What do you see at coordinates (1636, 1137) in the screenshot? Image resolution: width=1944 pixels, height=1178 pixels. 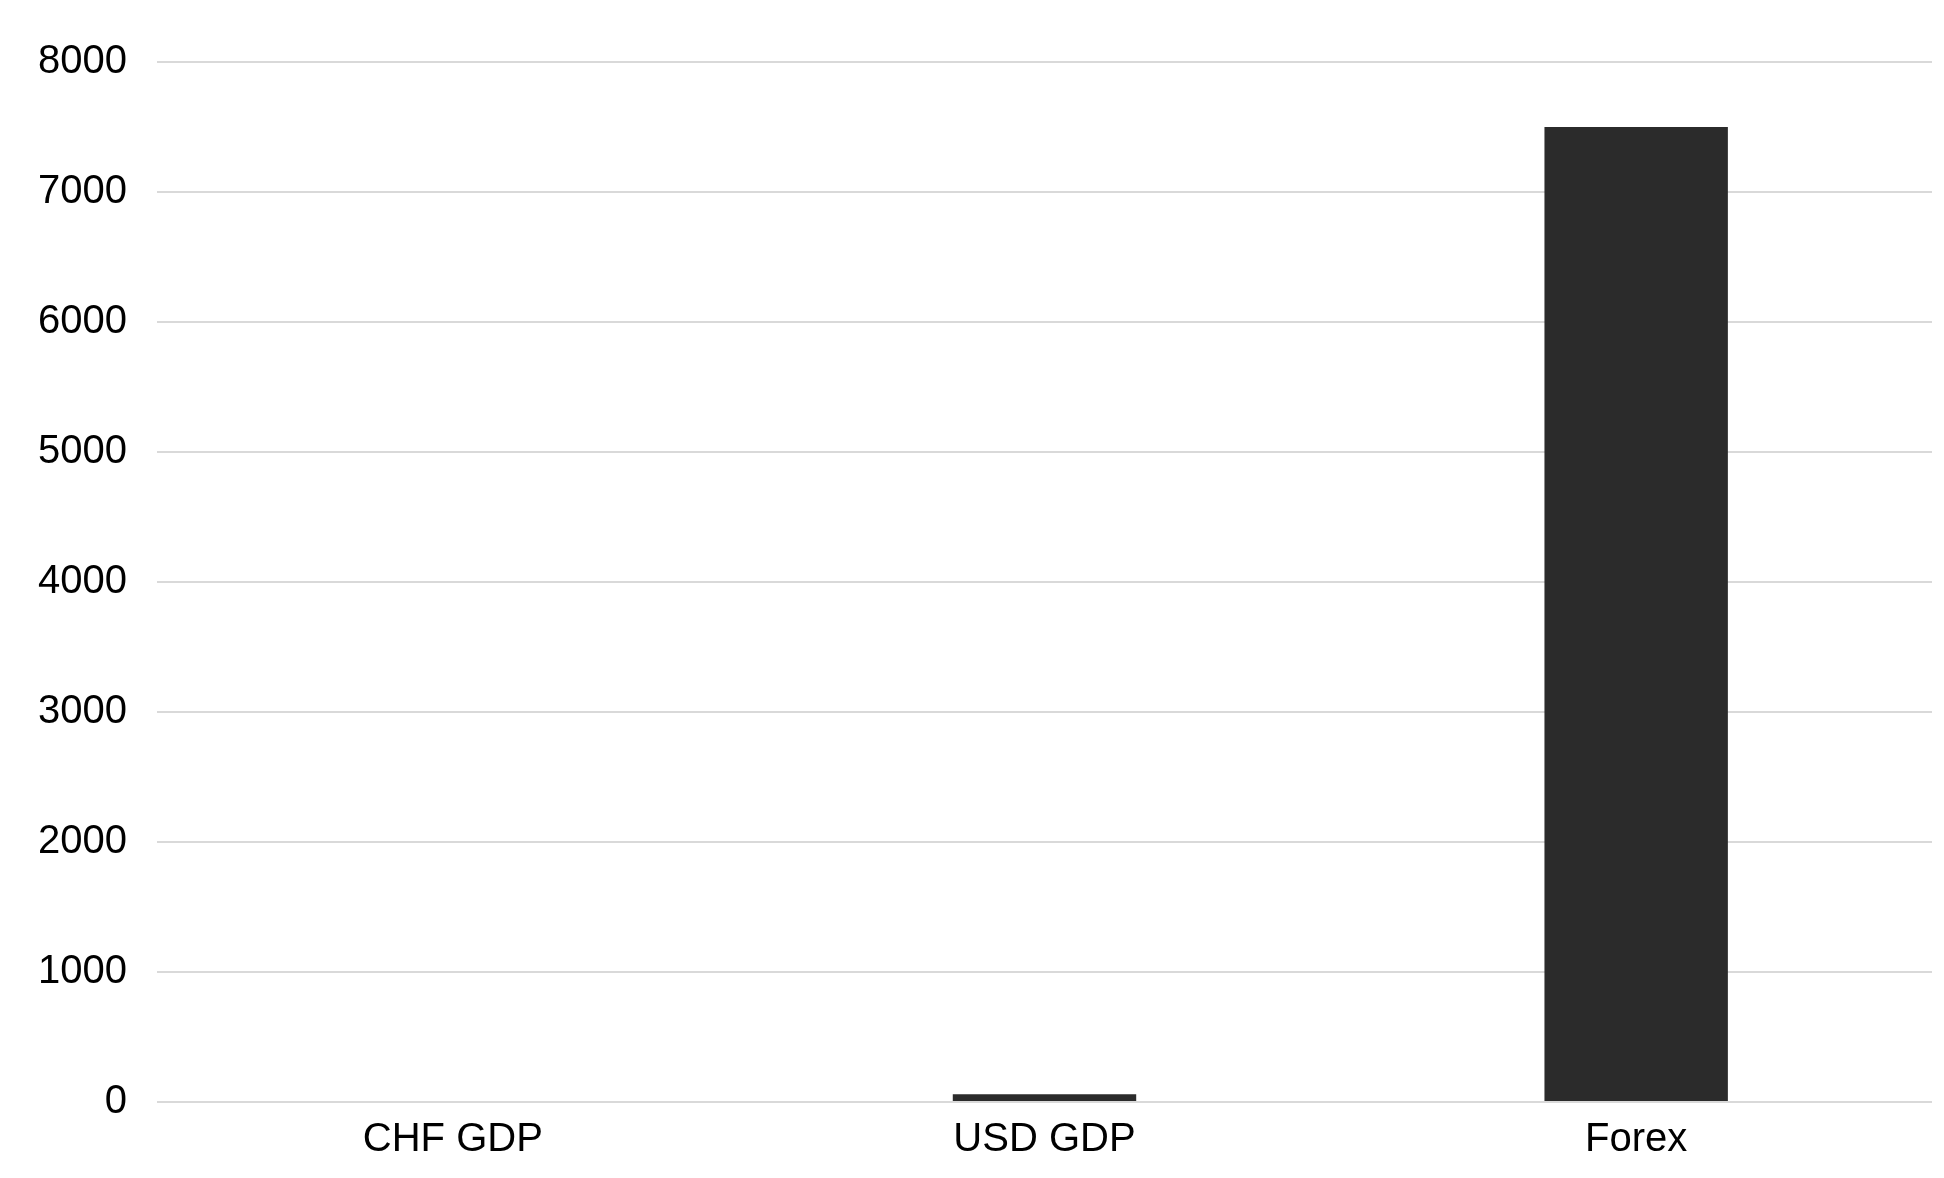 I see `x-tick-label: Forex` at bounding box center [1636, 1137].